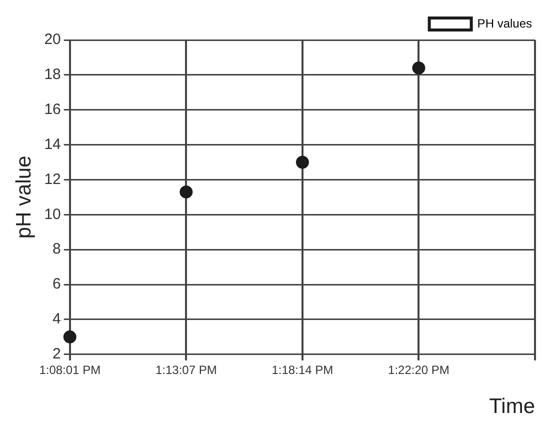  What do you see at coordinates (56, 249) in the screenshot?
I see `y-tick-label: 8` at bounding box center [56, 249].